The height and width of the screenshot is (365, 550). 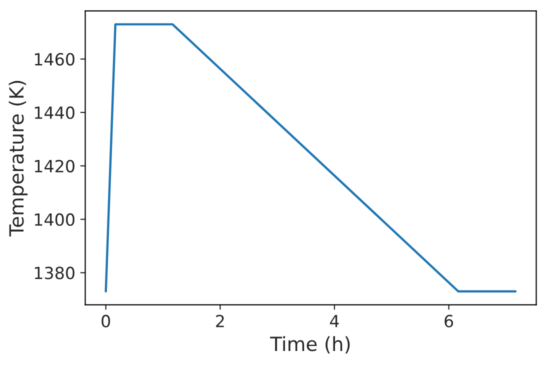 What do you see at coordinates (106, 321) in the screenshot?
I see `x-tick-label: 0` at bounding box center [106, 321].